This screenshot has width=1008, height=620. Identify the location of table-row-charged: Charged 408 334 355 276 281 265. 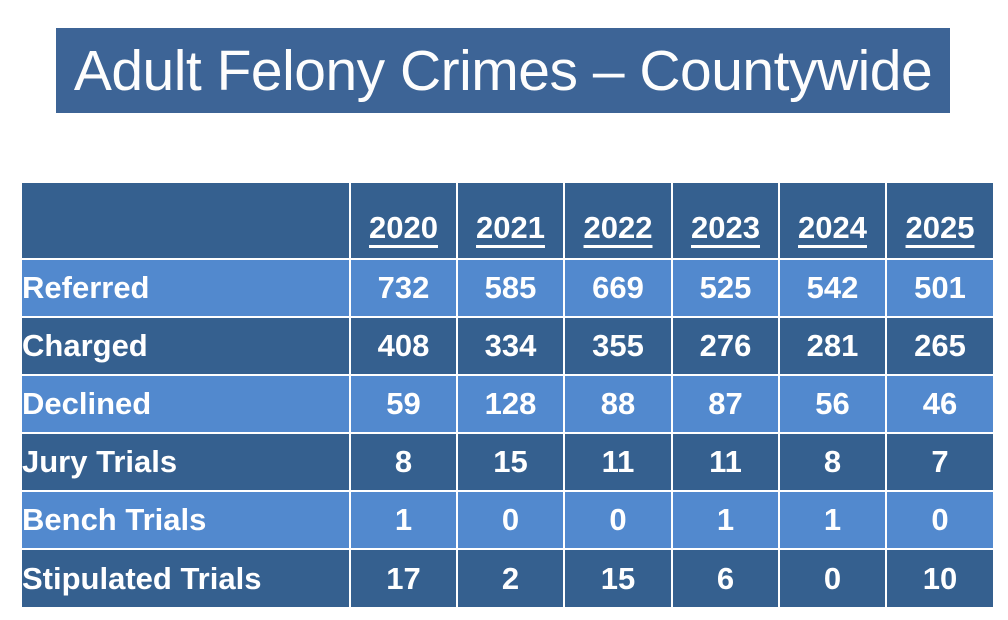
(507, 346).